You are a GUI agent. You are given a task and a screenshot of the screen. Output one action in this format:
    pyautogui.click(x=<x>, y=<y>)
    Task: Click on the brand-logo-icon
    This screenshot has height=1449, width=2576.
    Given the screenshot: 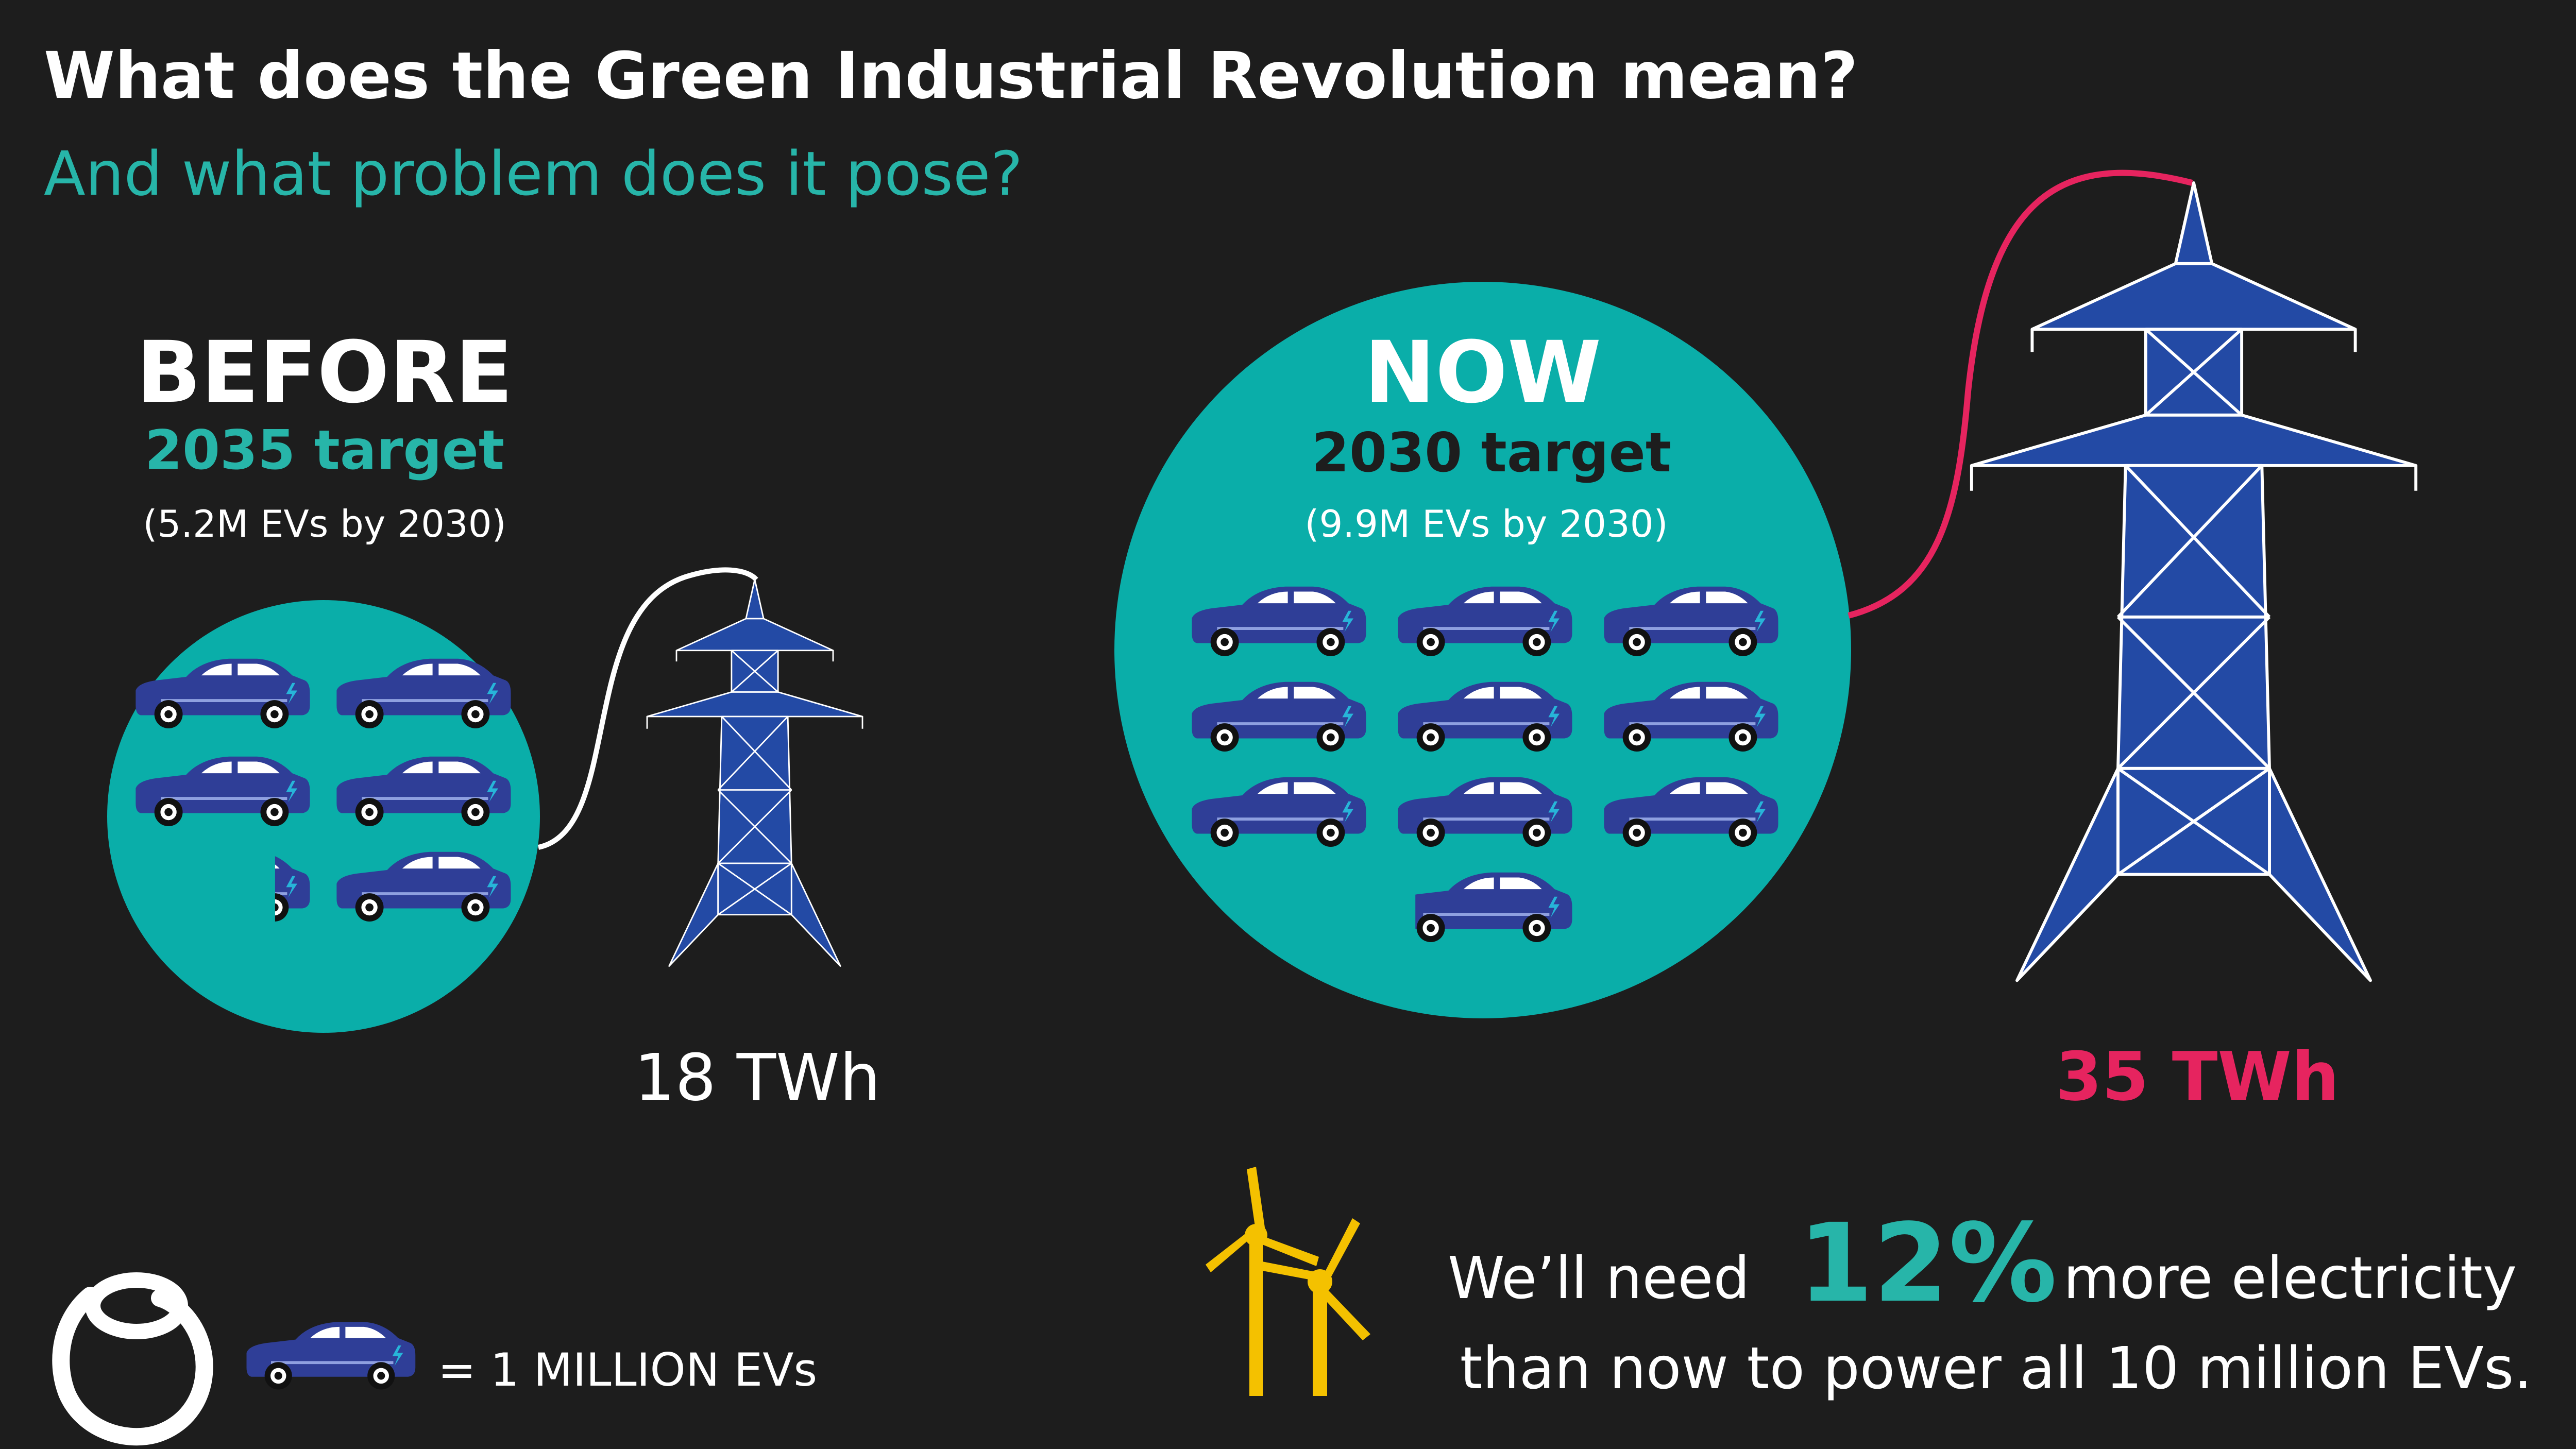 What is the action you would take?
    pyautogui.click(x=132, y=1359)
    